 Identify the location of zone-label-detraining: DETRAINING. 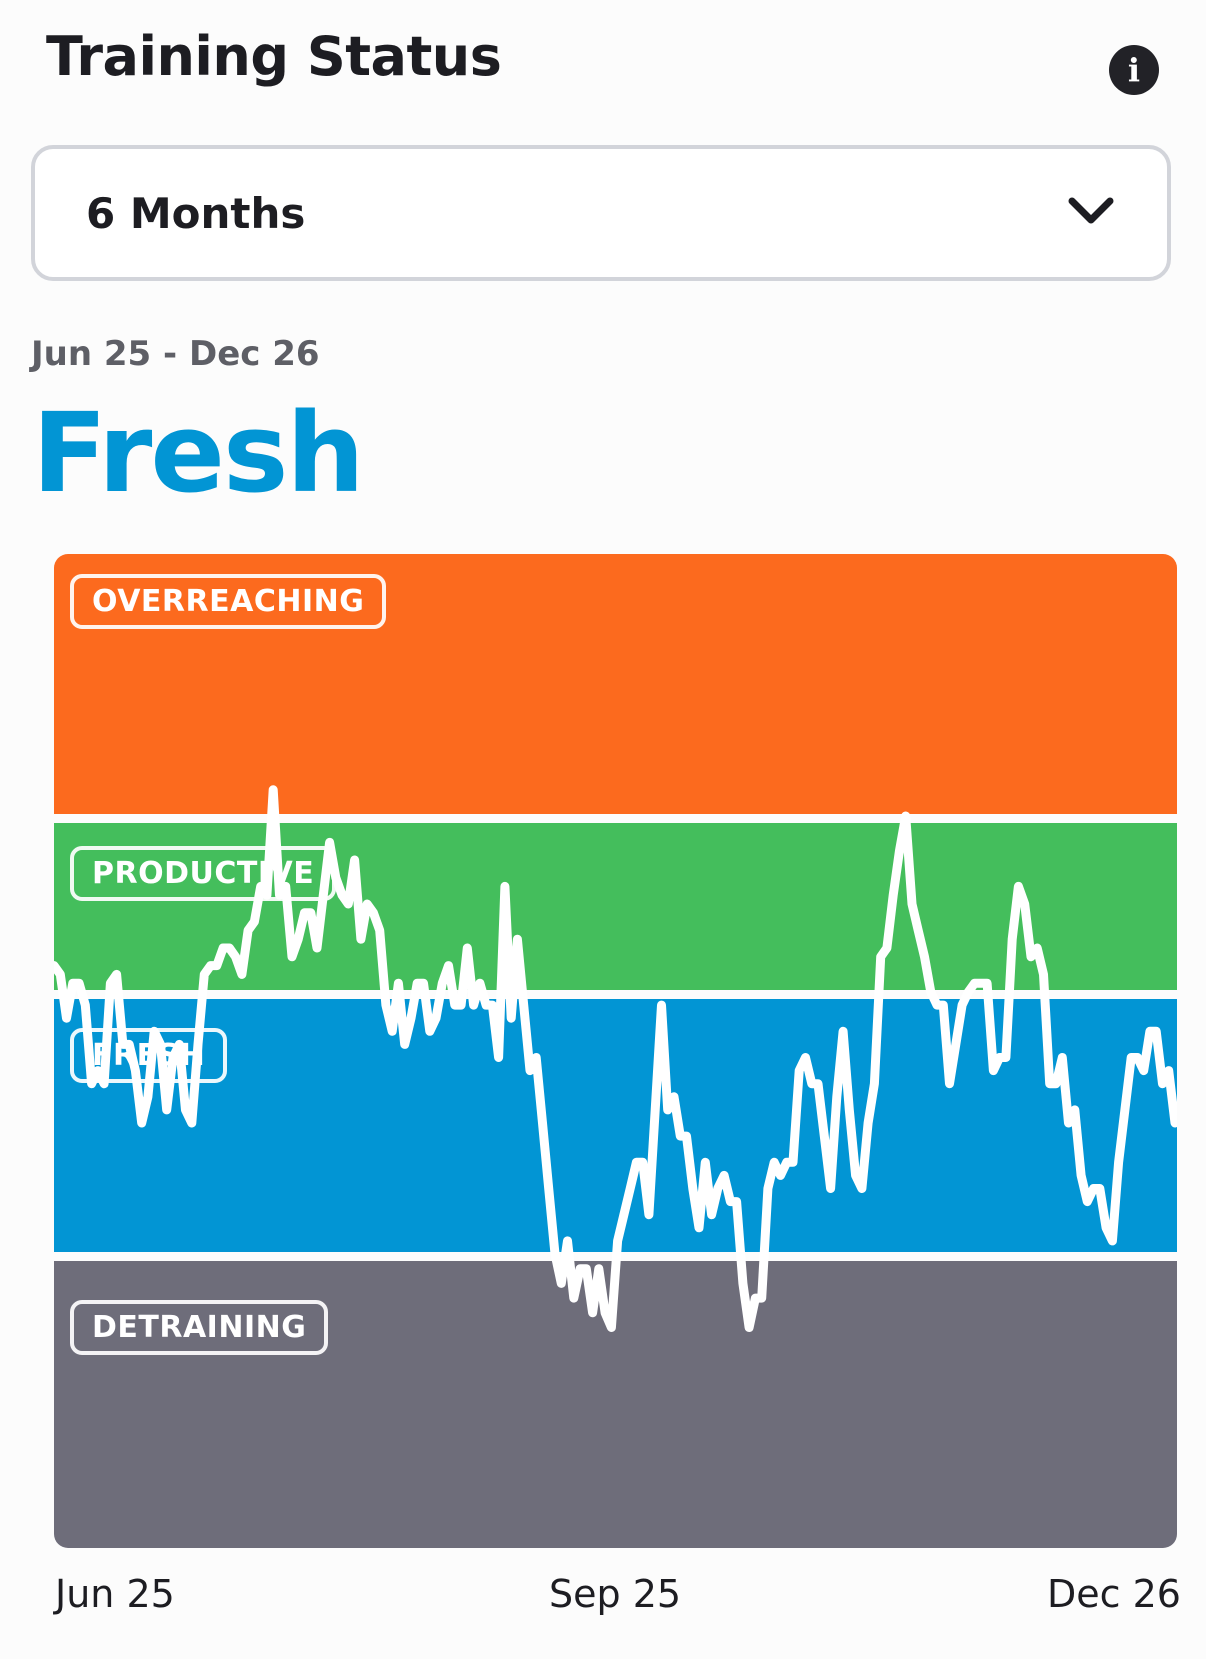
(199, 1327).